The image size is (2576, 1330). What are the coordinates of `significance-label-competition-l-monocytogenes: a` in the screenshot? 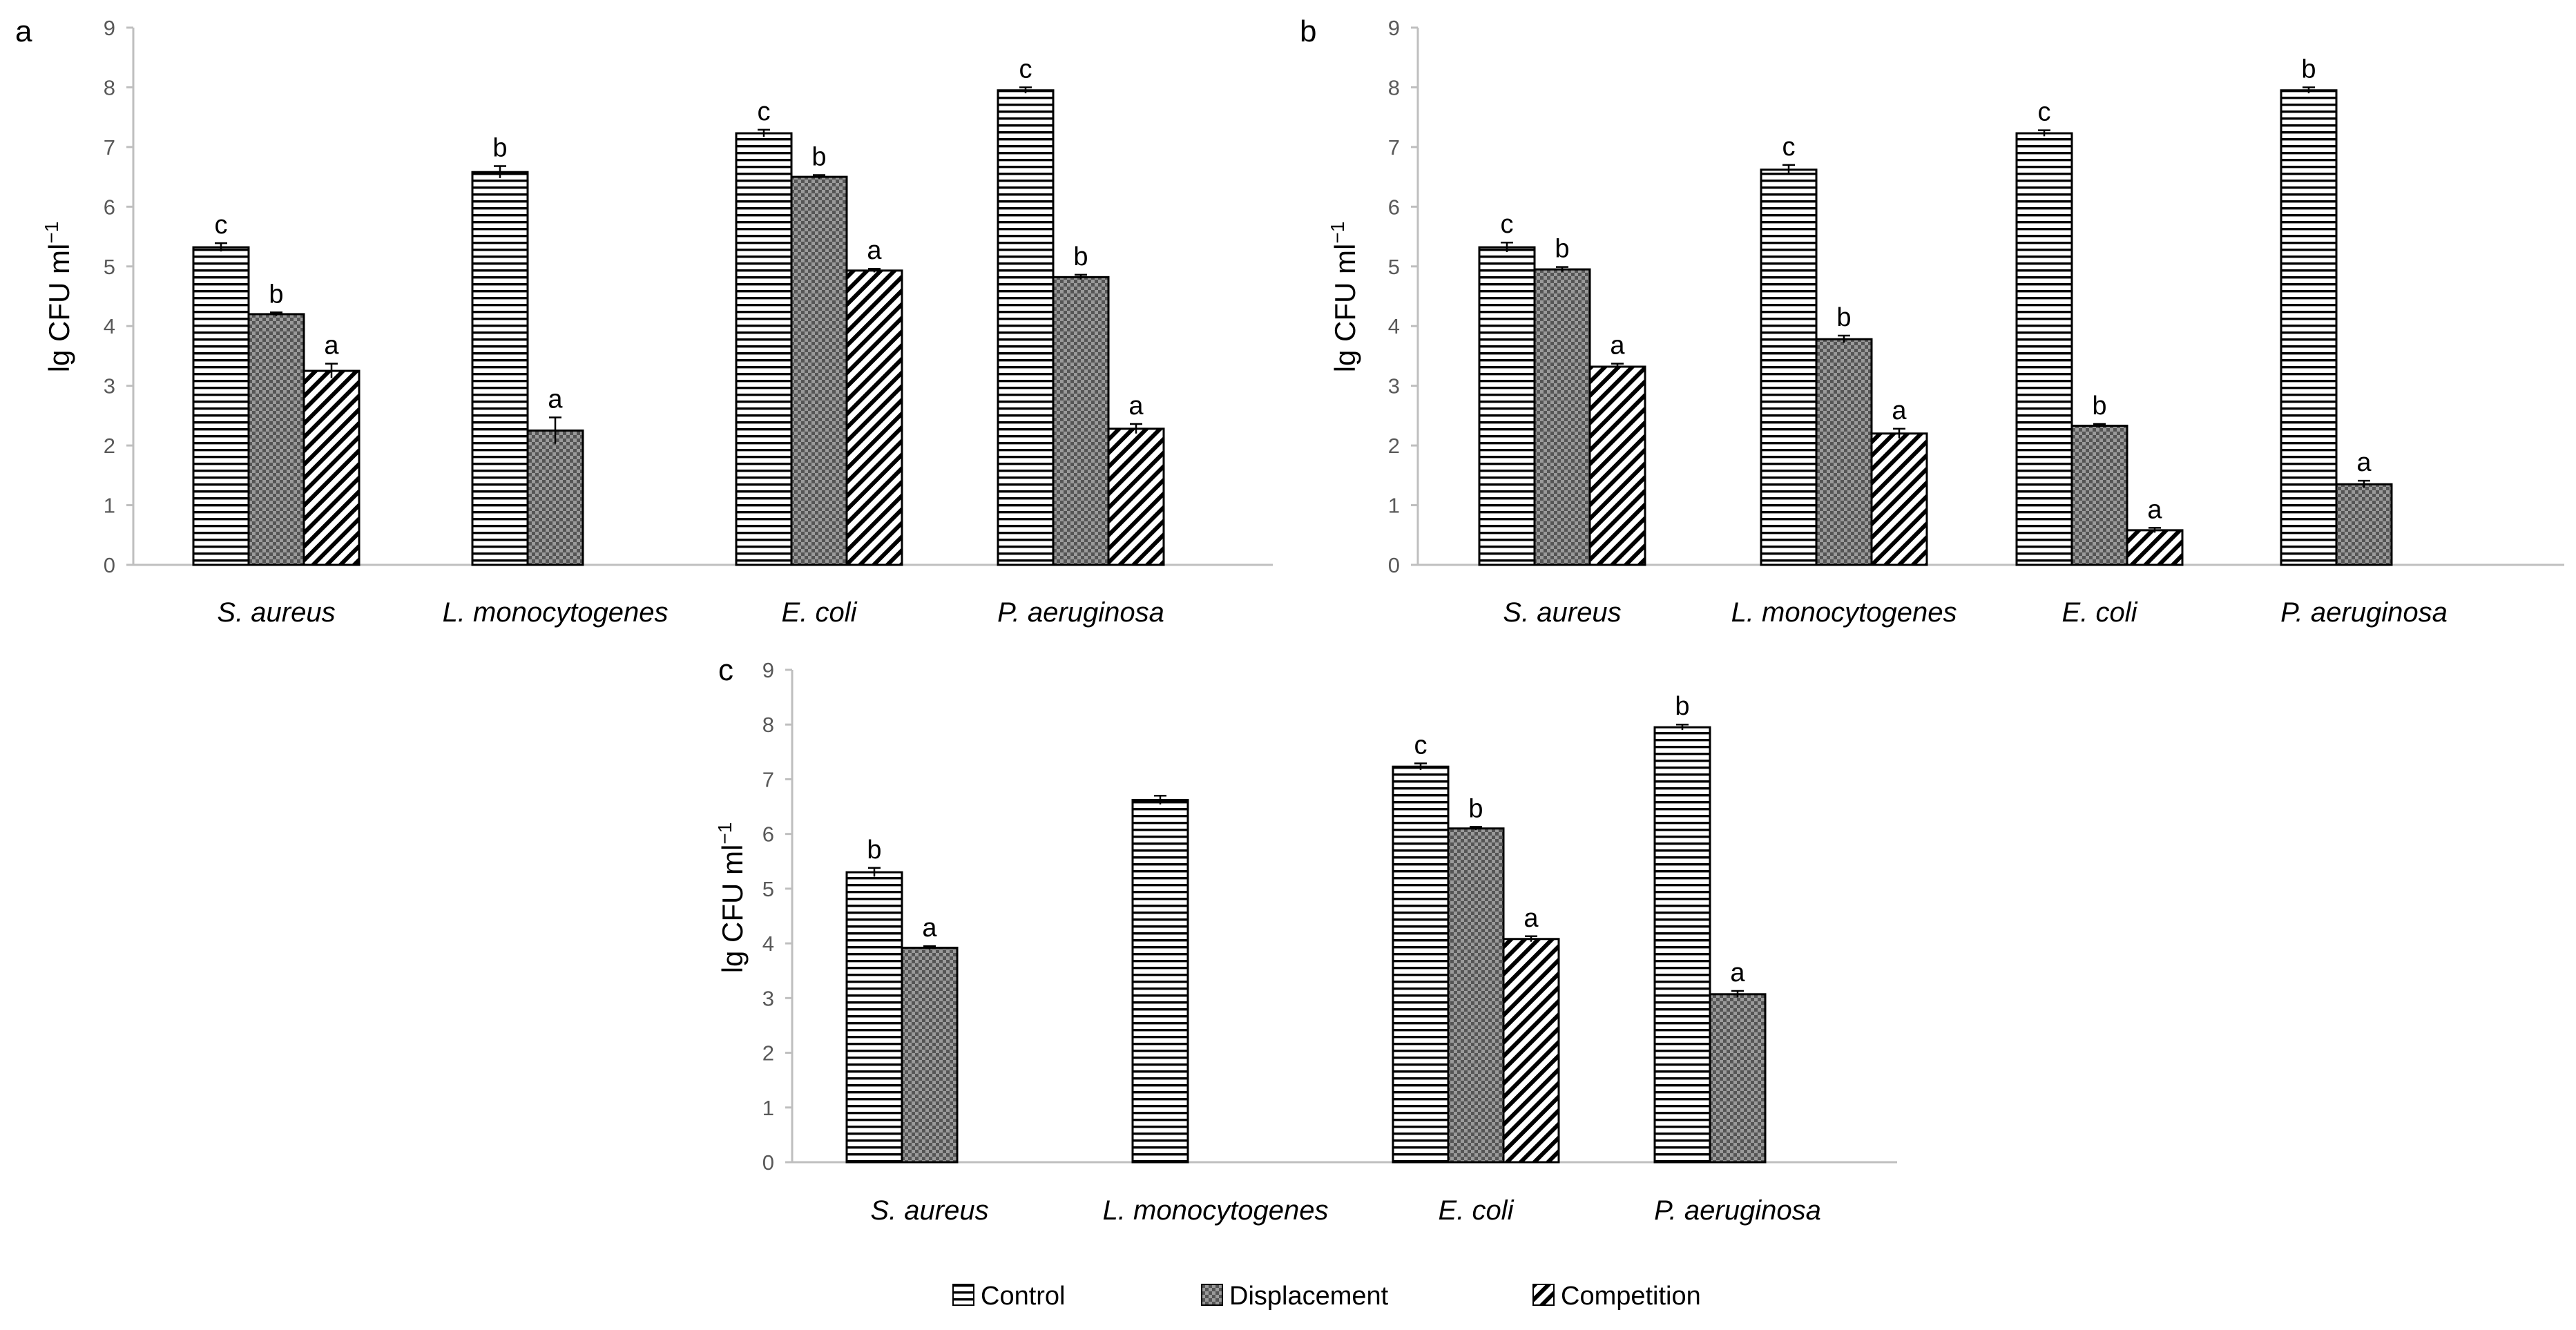 It's located at (1899, 410).